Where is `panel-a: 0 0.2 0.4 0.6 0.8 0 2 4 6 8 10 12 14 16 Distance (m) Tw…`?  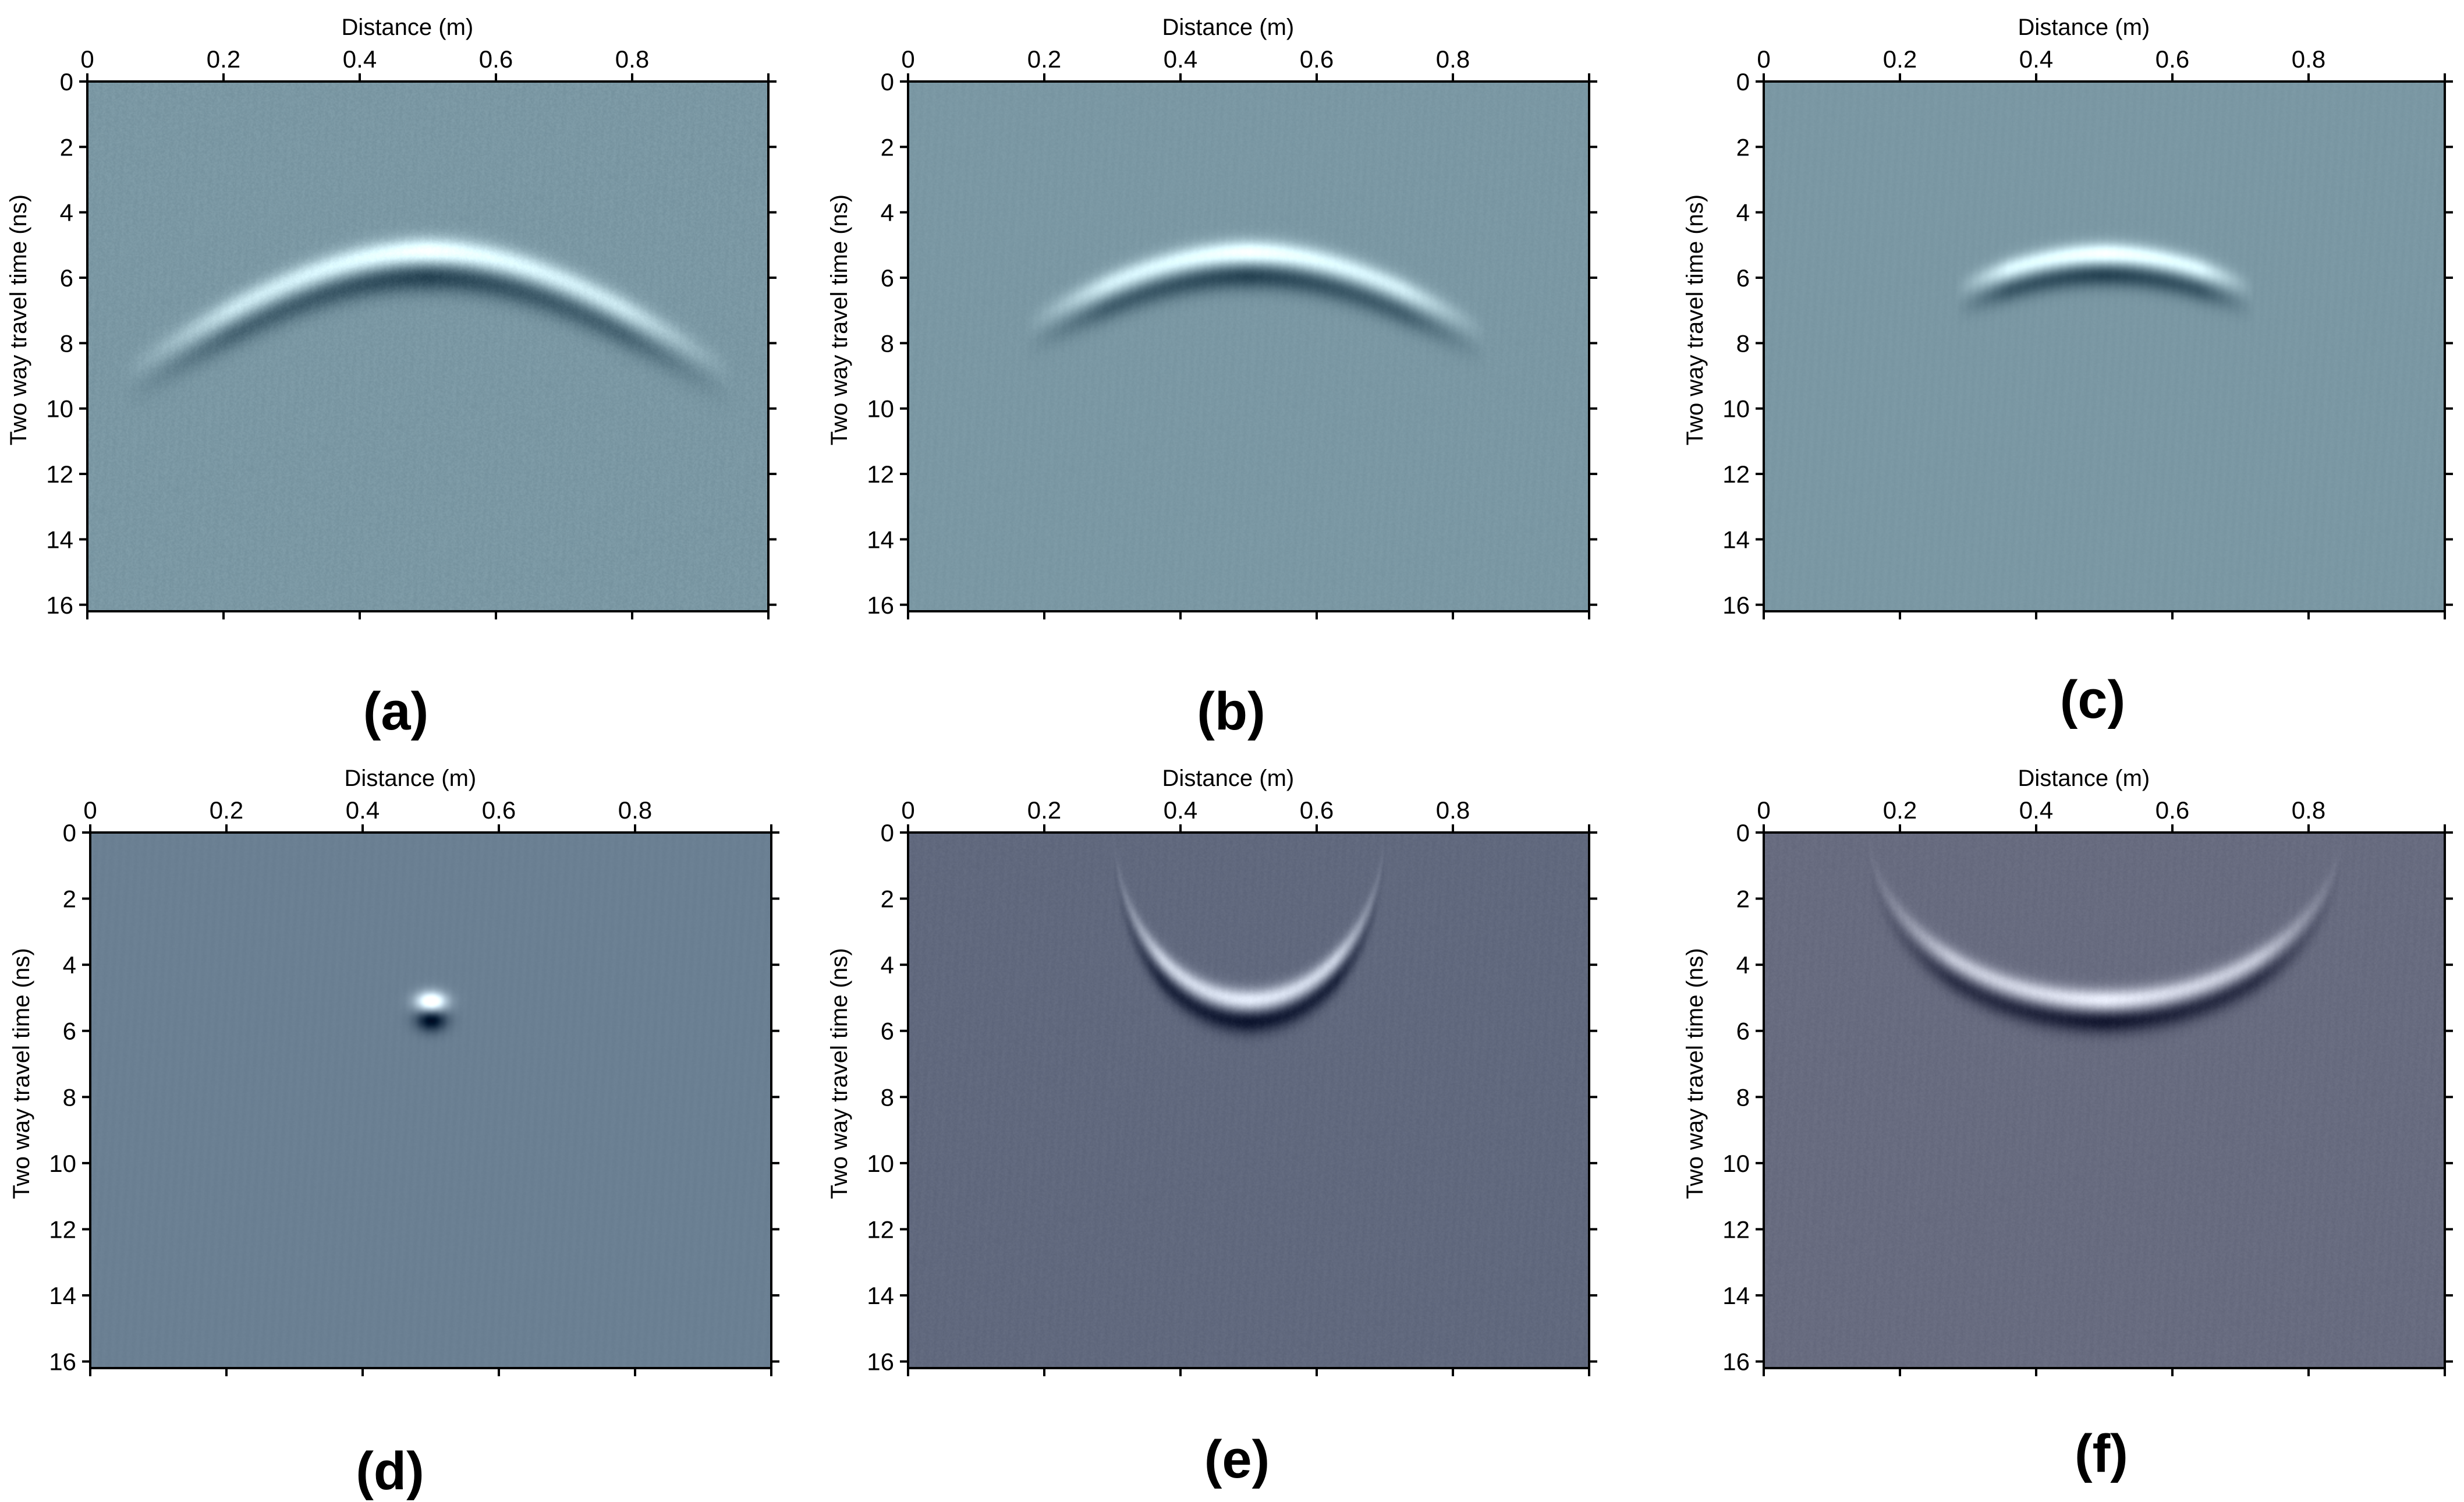
panel-a: 0 0.2 0.4 0.6 0.8 0 2 4 6 8 10 12 14 16 Distance (m) Tw… is located at coordinates (391, 317).